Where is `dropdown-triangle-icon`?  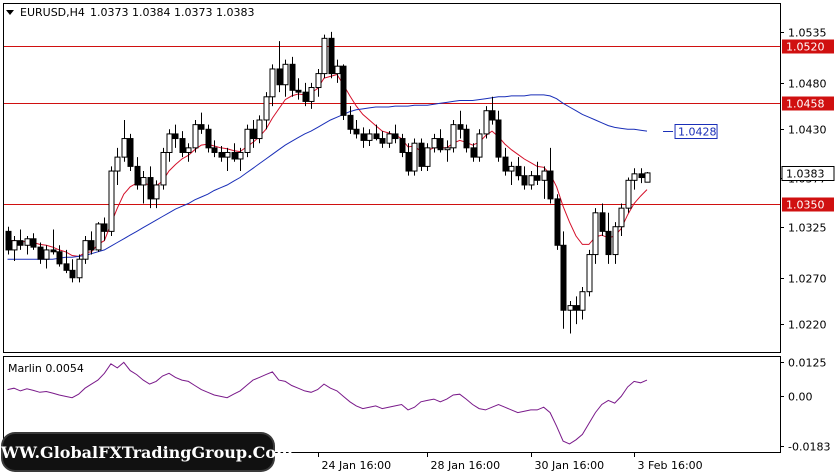
dropdown-triangle-icon is located at coordinates (10, 12).